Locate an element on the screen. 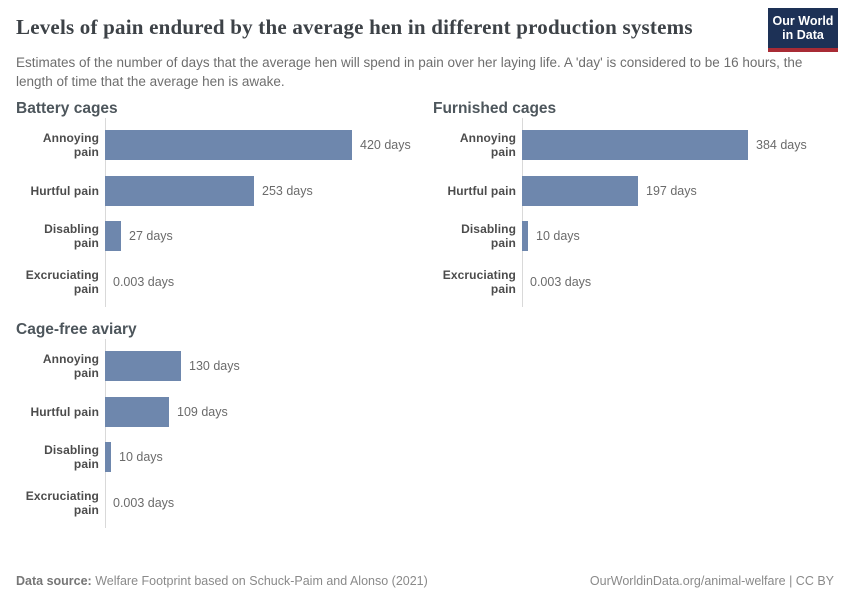 This screenshot has height=600, width=850. data-source-label: Data source: is located at coordinates (54, 581).